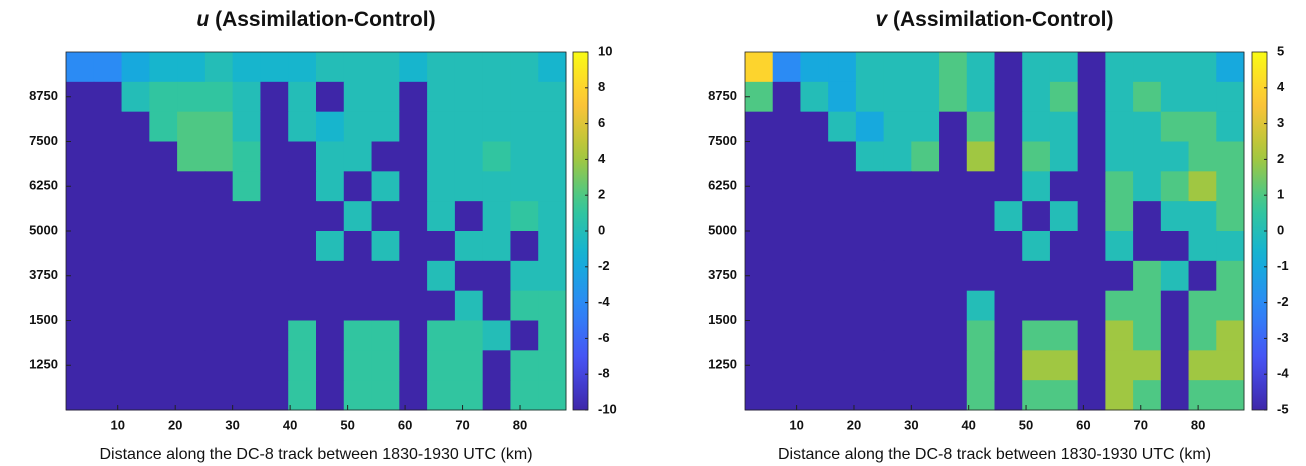  What do you see at coordinates (722, 364) in the screenshot?
I see `y-tick-label: 1250` at bounding box center [722, 364].